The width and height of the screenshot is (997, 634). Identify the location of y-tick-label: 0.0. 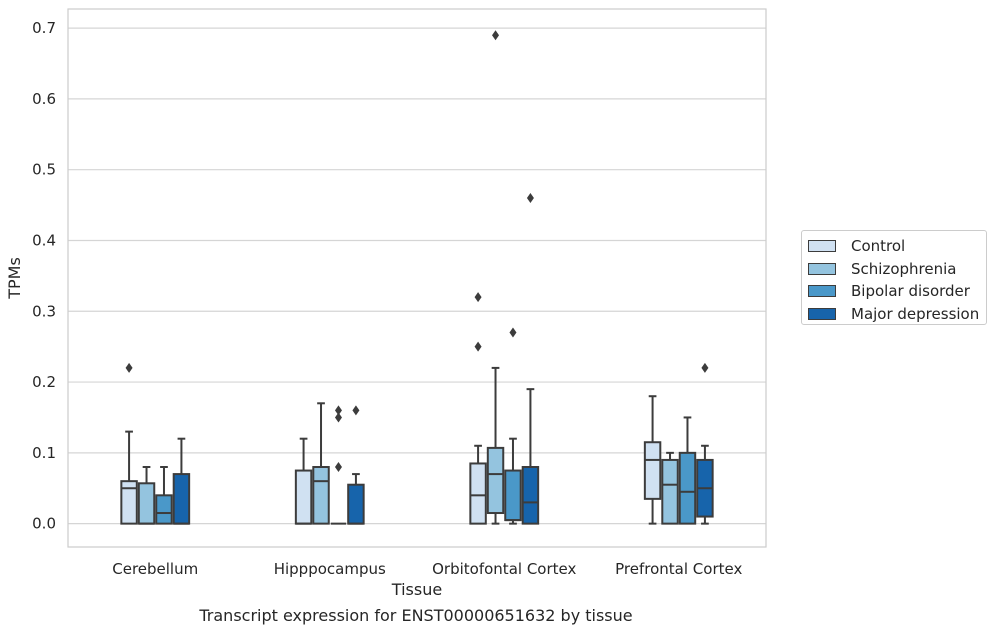
(44, 524).